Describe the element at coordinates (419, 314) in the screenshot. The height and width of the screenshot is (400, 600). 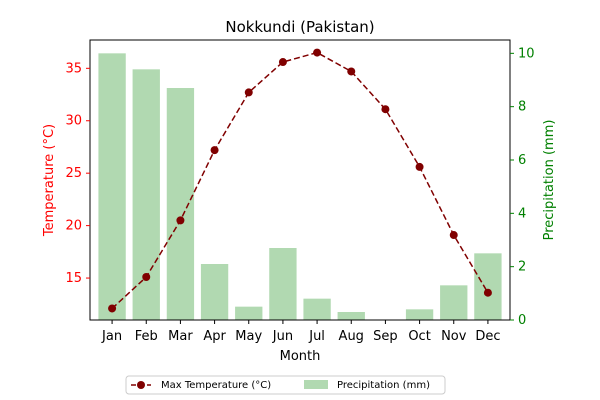
I see `precipitation-bar-oct` at that location.